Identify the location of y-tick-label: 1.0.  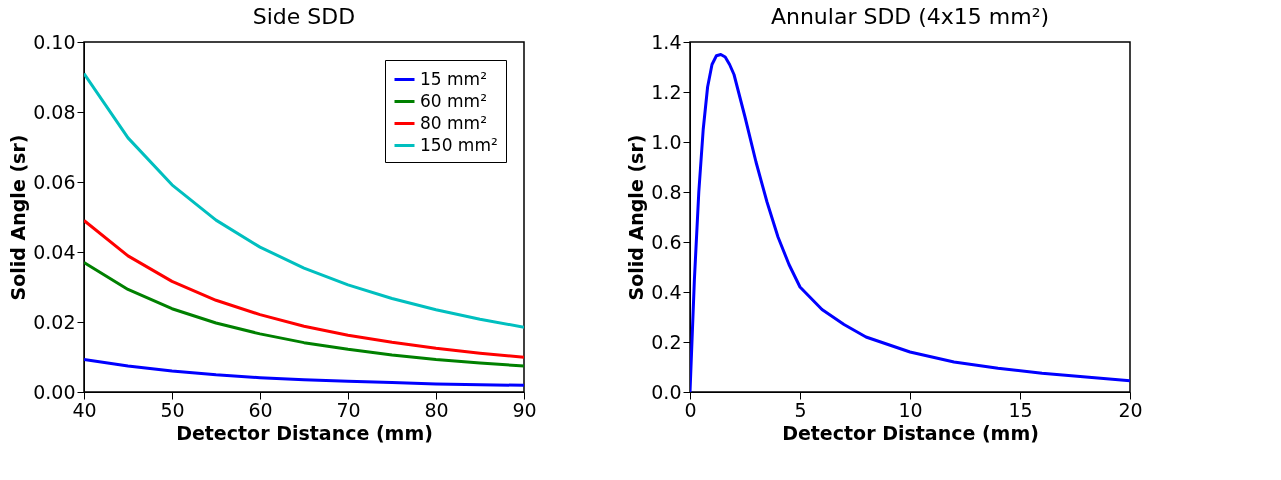
(666, 141).